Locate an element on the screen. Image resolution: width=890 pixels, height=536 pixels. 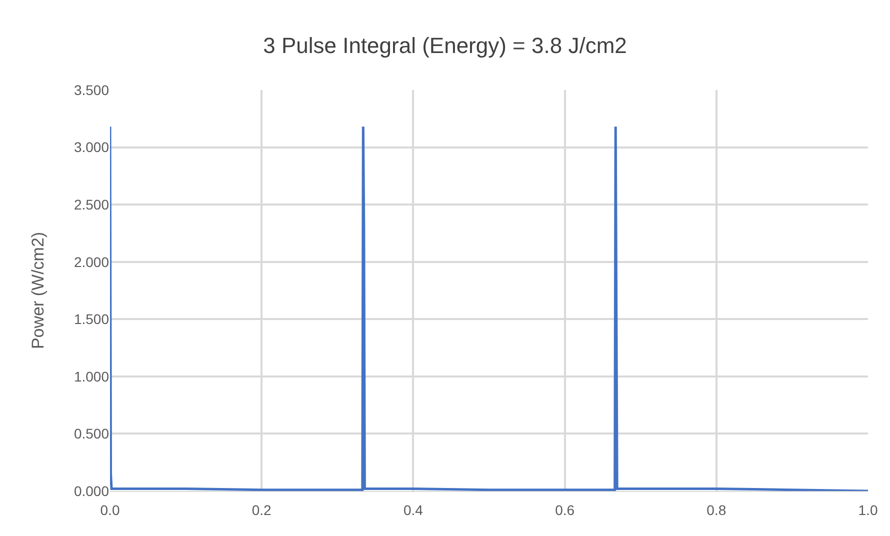
y-axis-title: Power (W/cm2) is located at coordinates (38, 291).